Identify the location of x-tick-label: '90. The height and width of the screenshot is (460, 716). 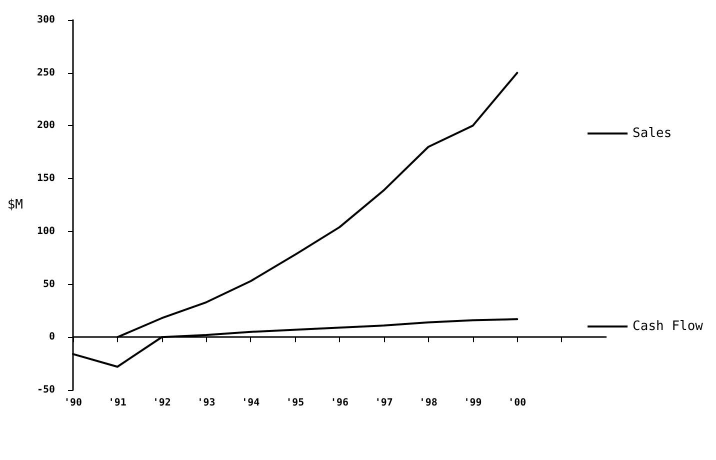
(73, 403).